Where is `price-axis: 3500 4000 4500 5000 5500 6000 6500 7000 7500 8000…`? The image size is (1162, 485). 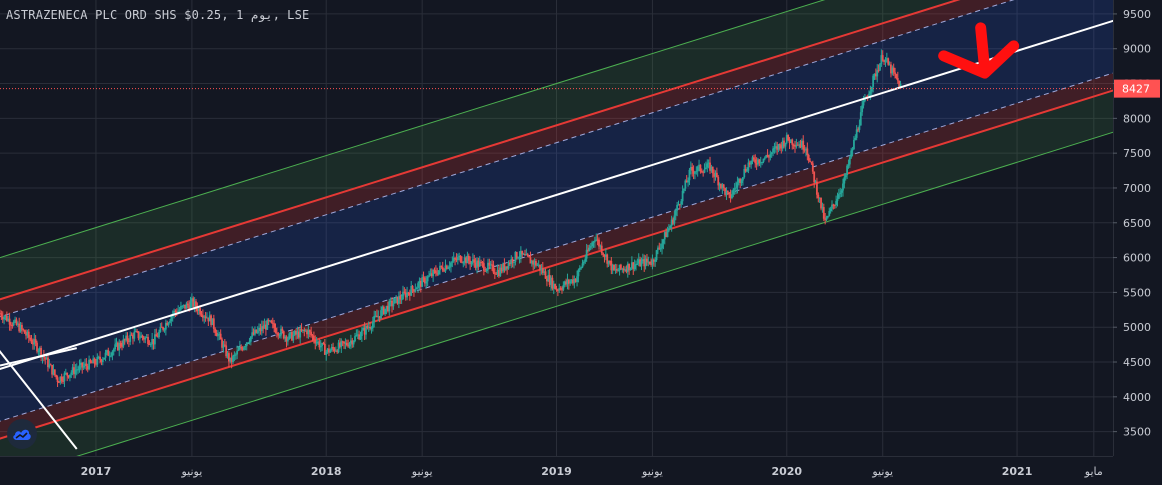 price-axis: 3500 4000 4500 5000 5500 6000 6500 7000 7500 8000… is located at coordinates (1137, 242).